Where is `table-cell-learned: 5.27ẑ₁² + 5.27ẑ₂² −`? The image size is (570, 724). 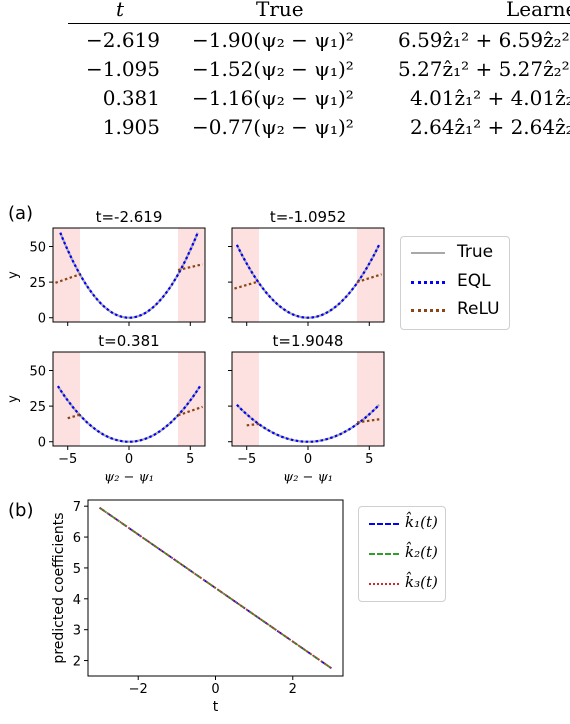
table-cell-learned: 5.27ẑ₁² + 5.27ẑ₂² − is located at coordinates (484, 69).